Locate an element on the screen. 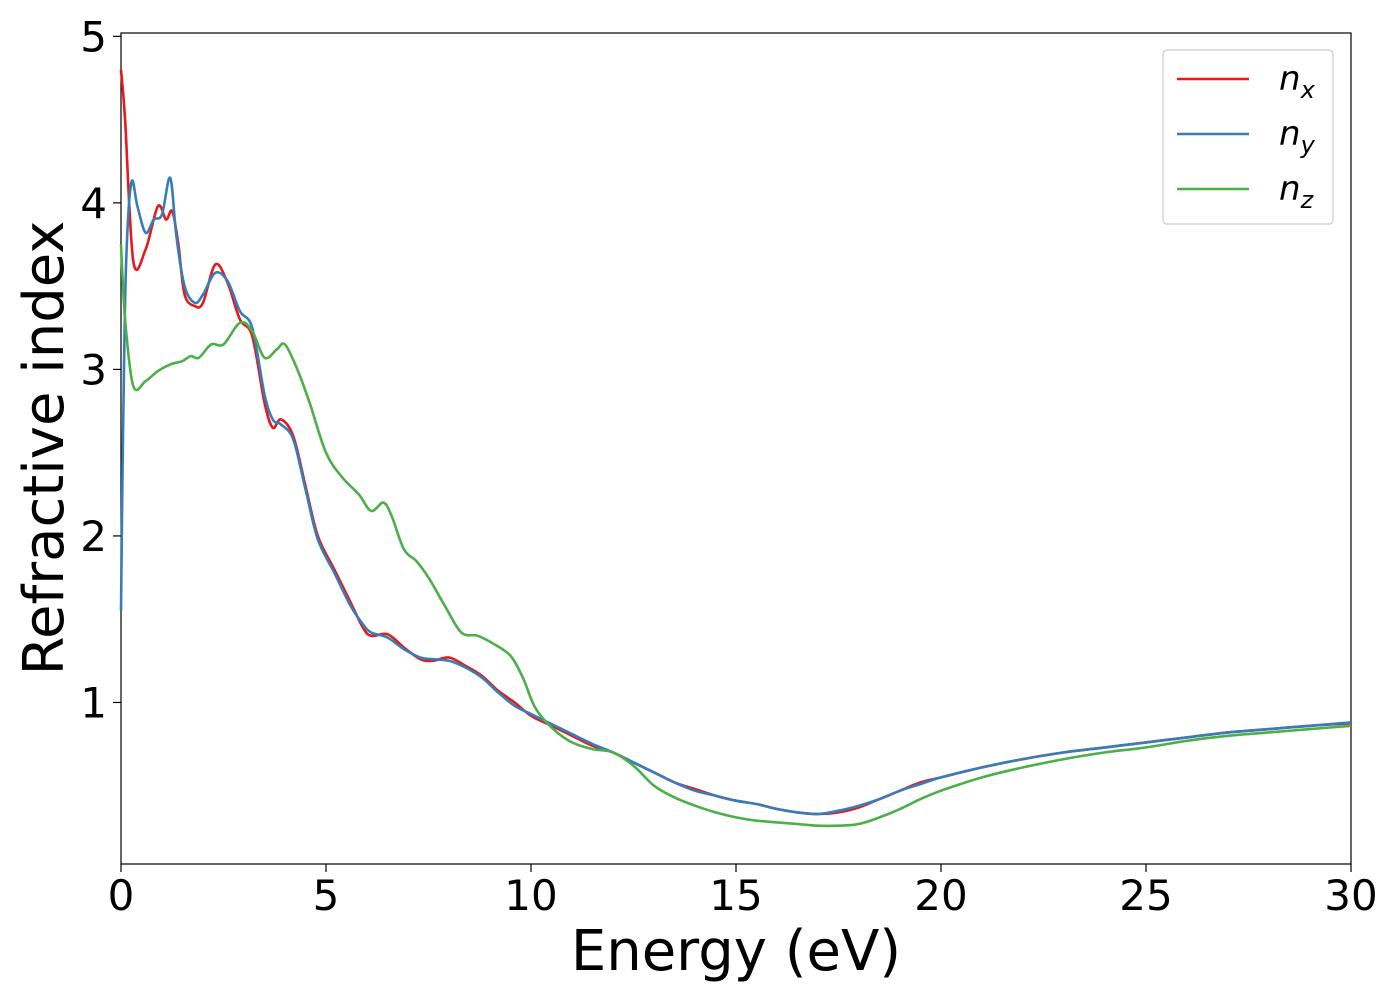 This screenshot has height=1000, width=1400. y-tick-label: 1 is located at coordinates (93, 702).